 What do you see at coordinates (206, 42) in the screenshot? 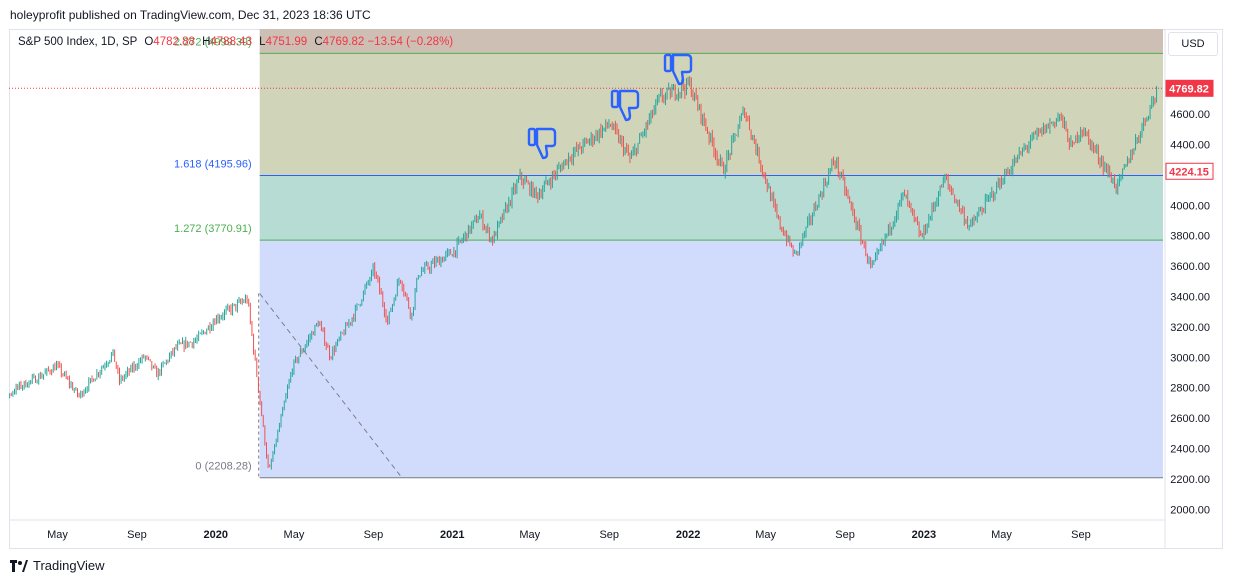
I see `legend-high-label: H` at bounding box center [206, 42].